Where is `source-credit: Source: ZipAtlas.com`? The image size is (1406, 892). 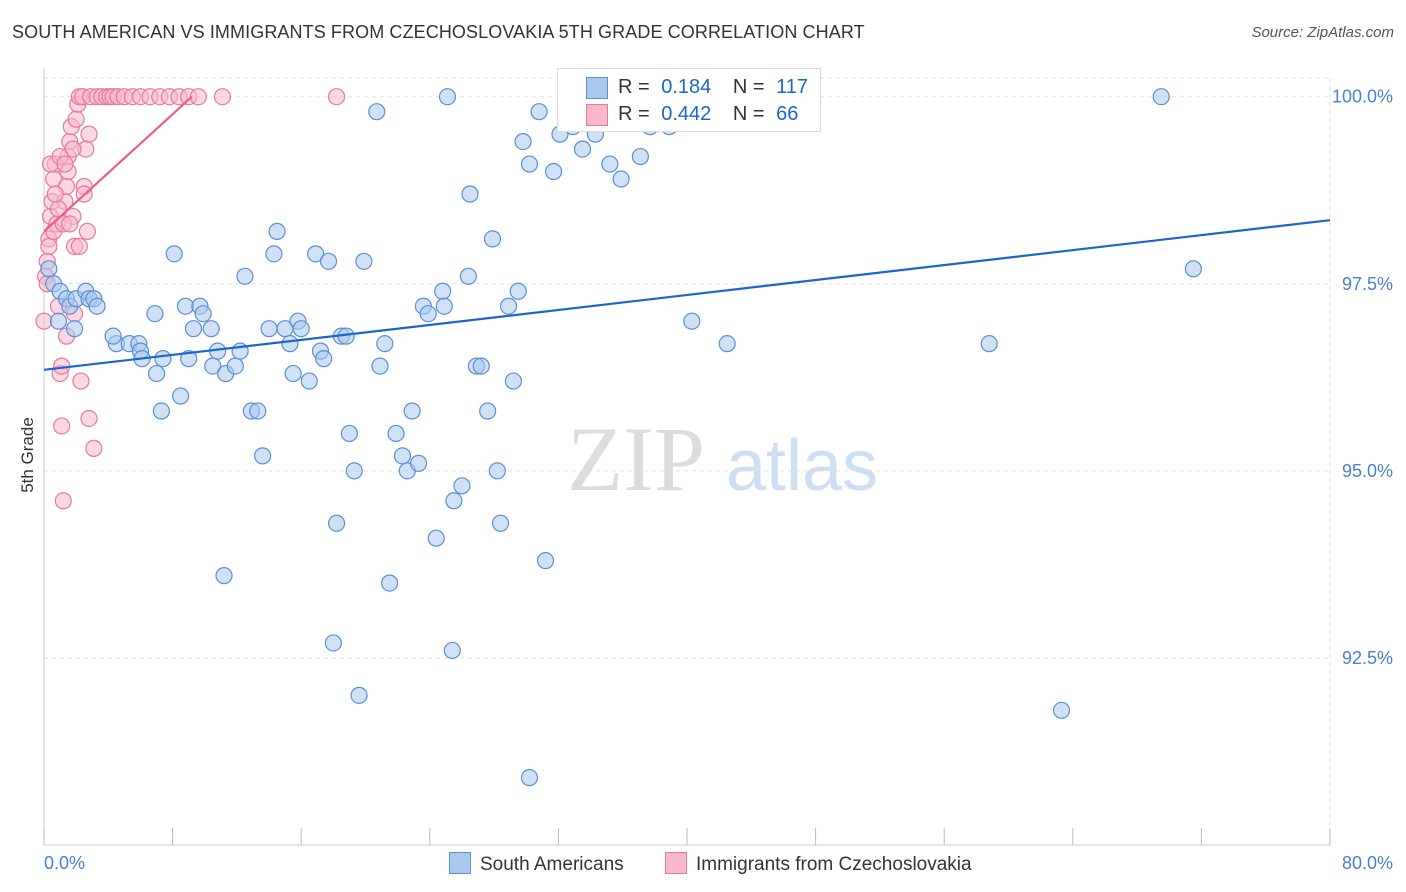
source-credit: Source: ZipAtlas.com is located at coordinates (1322, 32).